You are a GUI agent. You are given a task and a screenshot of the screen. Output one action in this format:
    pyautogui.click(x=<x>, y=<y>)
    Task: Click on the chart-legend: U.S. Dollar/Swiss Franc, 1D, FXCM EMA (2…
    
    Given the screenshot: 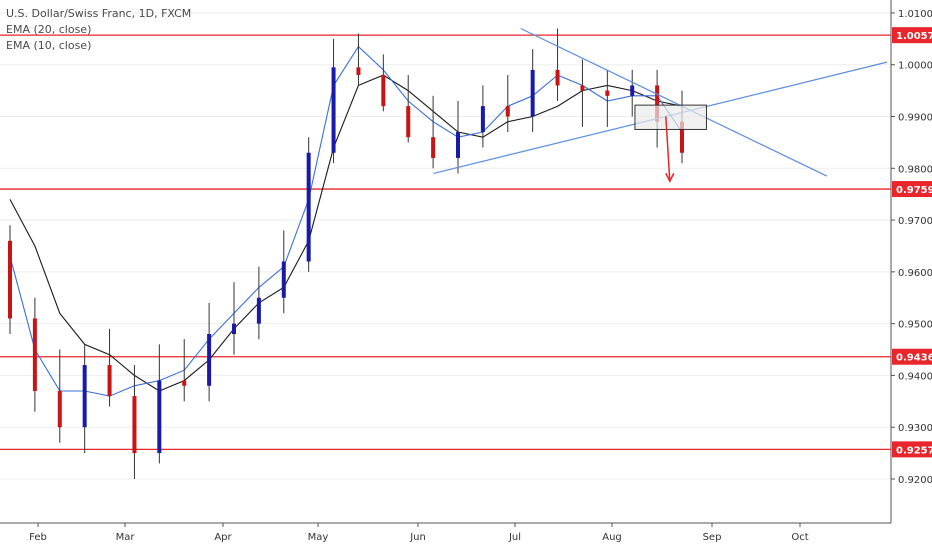 What is the action you would take?
    pyautogui.click(x=98, y=30)
    